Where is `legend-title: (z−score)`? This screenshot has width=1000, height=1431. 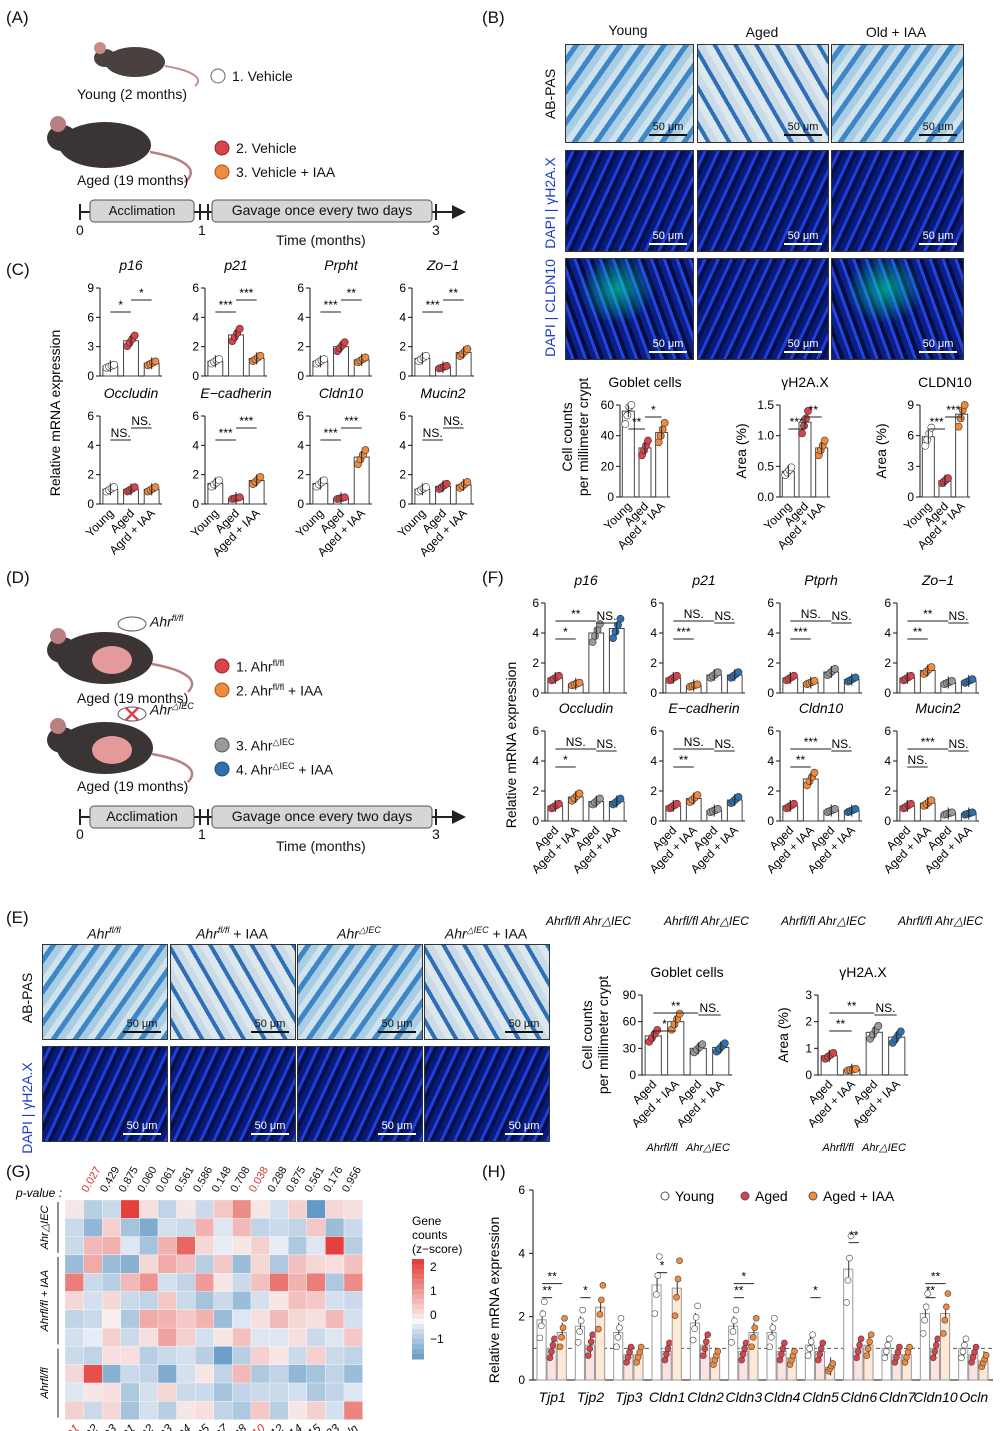 legend-title: (z−score) is located at coordinates (437, 1249).